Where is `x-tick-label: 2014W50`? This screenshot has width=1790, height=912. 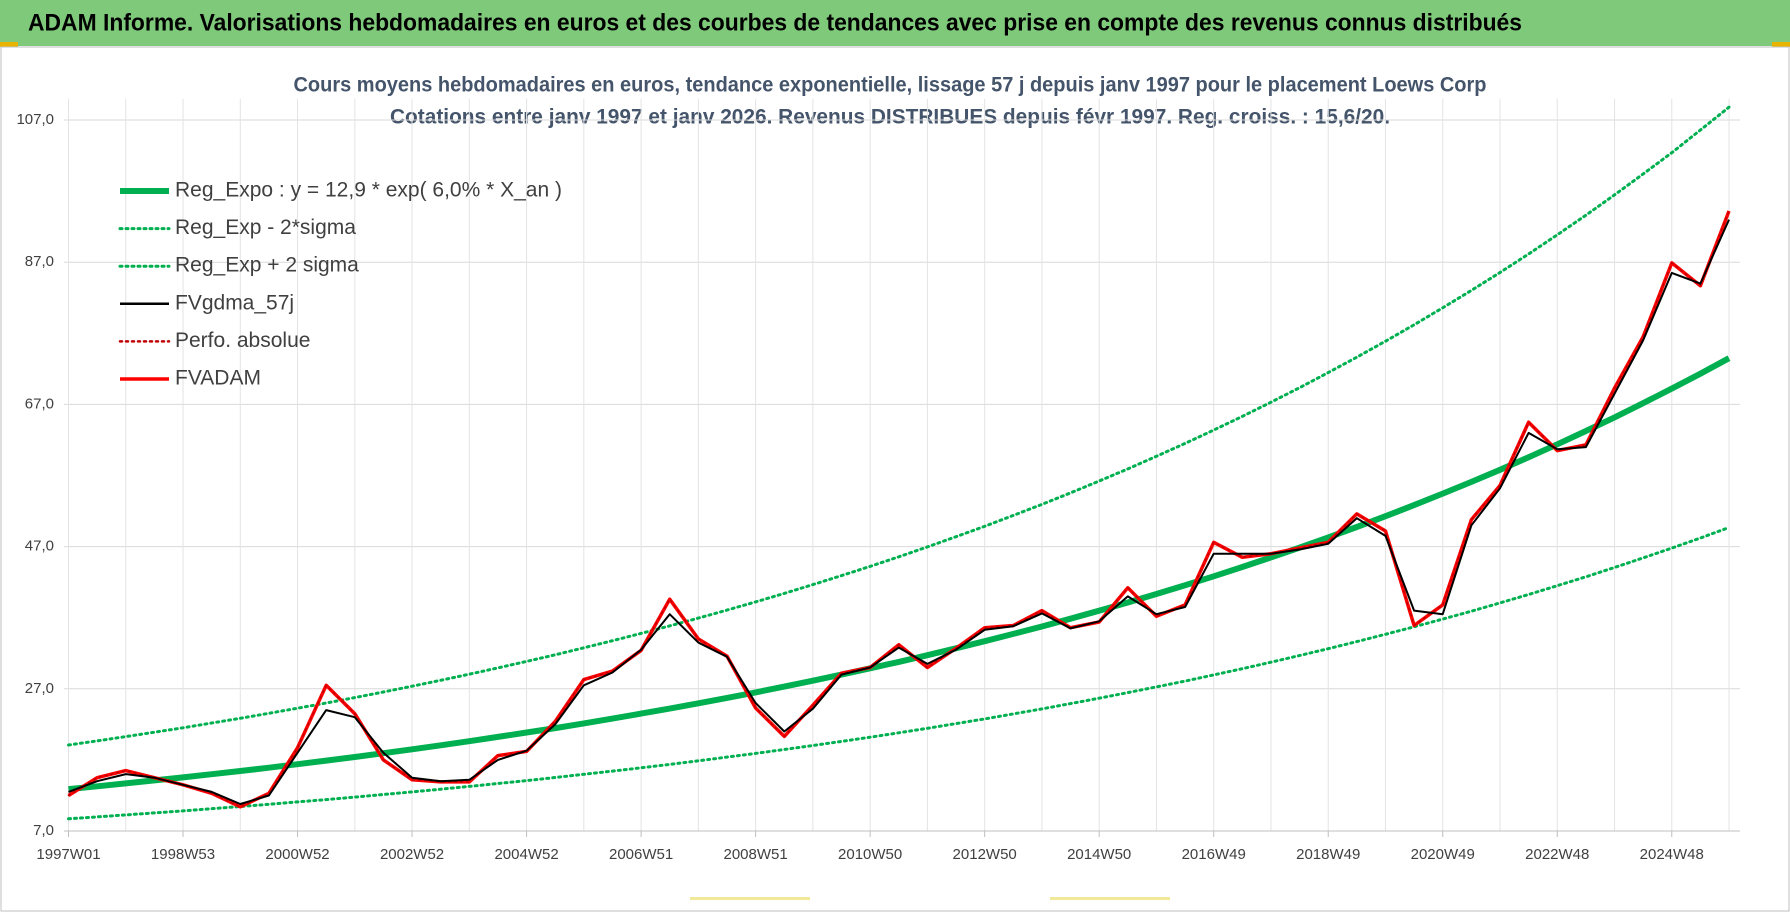 x-tick-label: 2014W50 is located at coordinates (1099, 854).